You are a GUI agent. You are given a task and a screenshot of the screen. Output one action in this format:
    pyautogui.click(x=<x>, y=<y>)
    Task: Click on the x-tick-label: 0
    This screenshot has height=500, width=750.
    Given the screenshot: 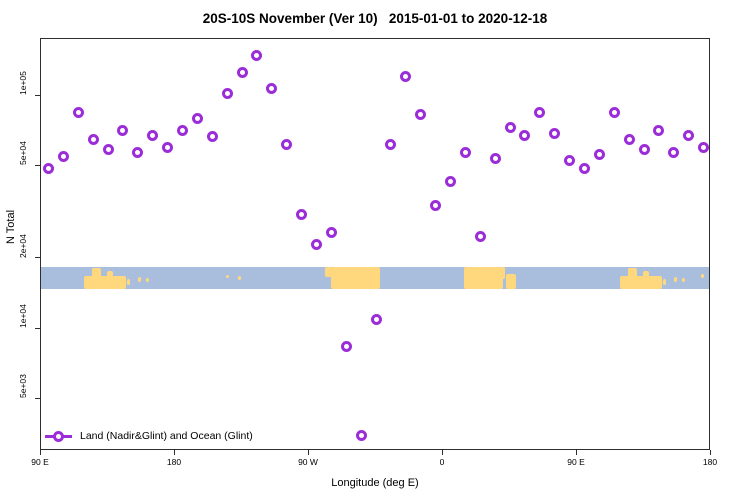 What is the action you would take?
    pyautogui.click(x=442, y=462)
    